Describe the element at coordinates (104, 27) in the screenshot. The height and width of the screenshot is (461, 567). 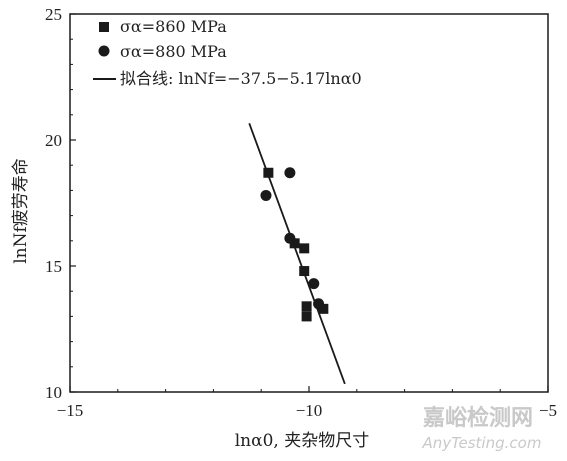
I see `legend-marker-square` at that location.